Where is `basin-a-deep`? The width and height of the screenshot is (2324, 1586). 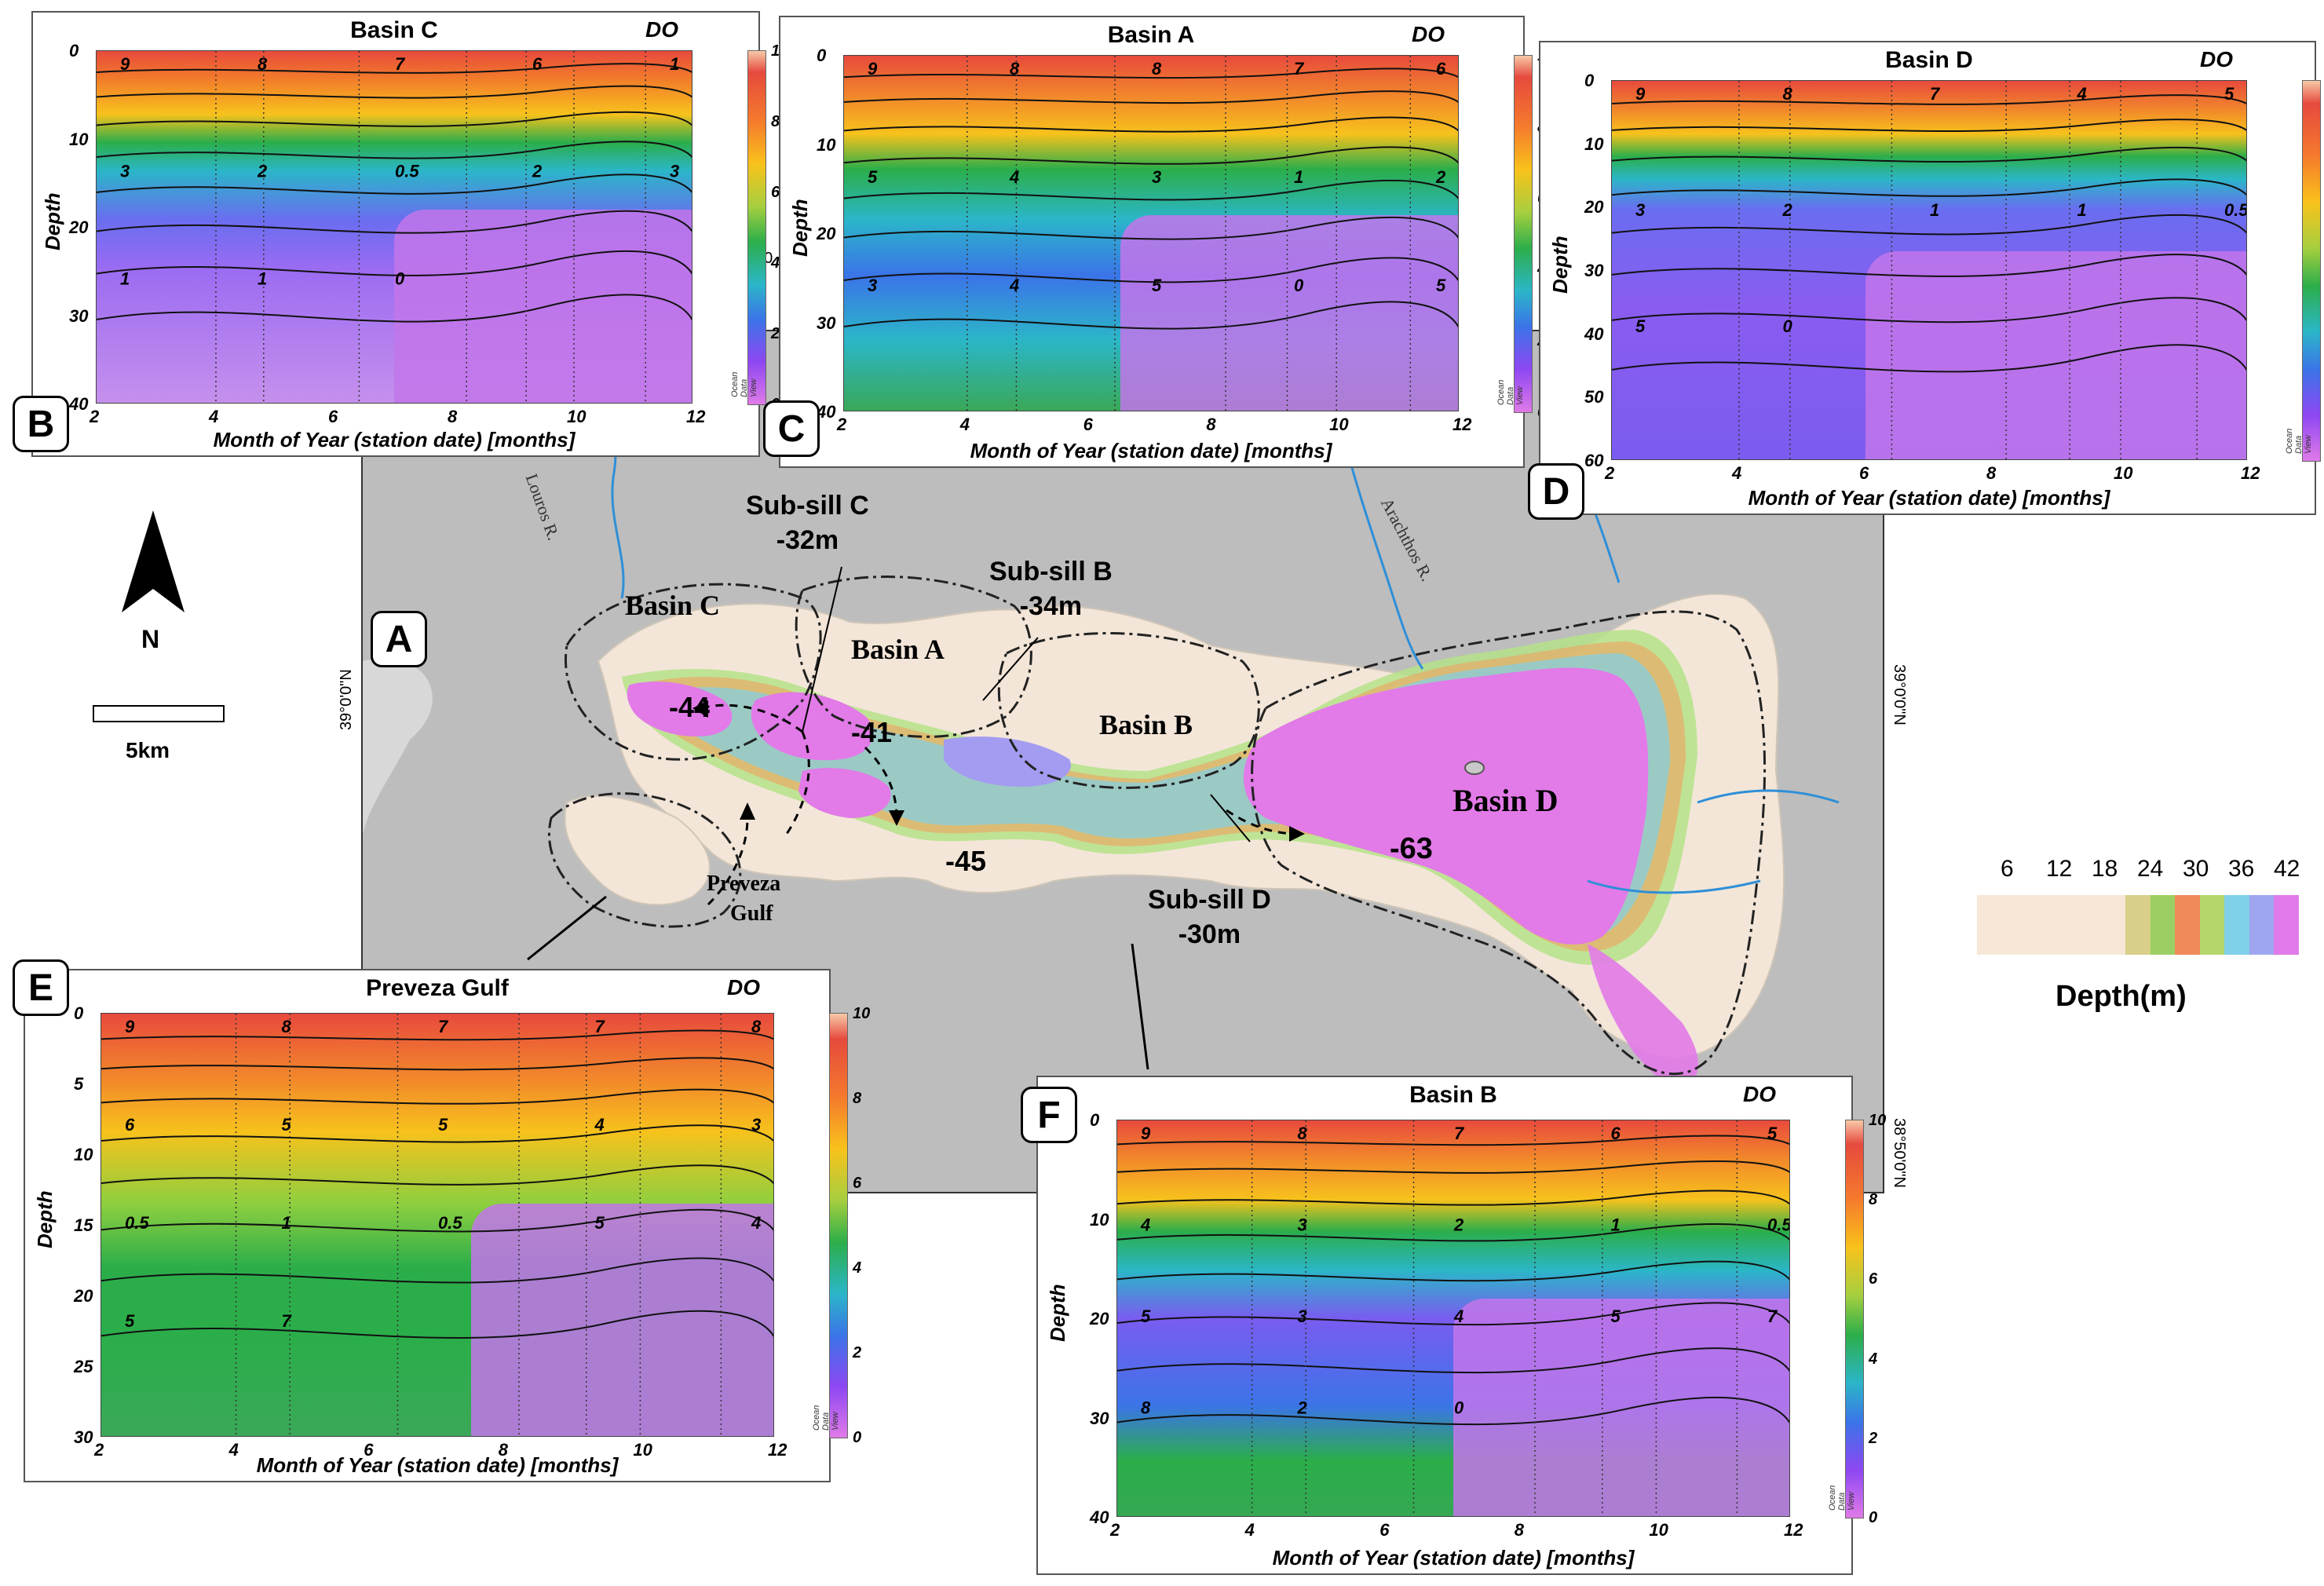 basin-a-deep is located at coordinates (812, 726).